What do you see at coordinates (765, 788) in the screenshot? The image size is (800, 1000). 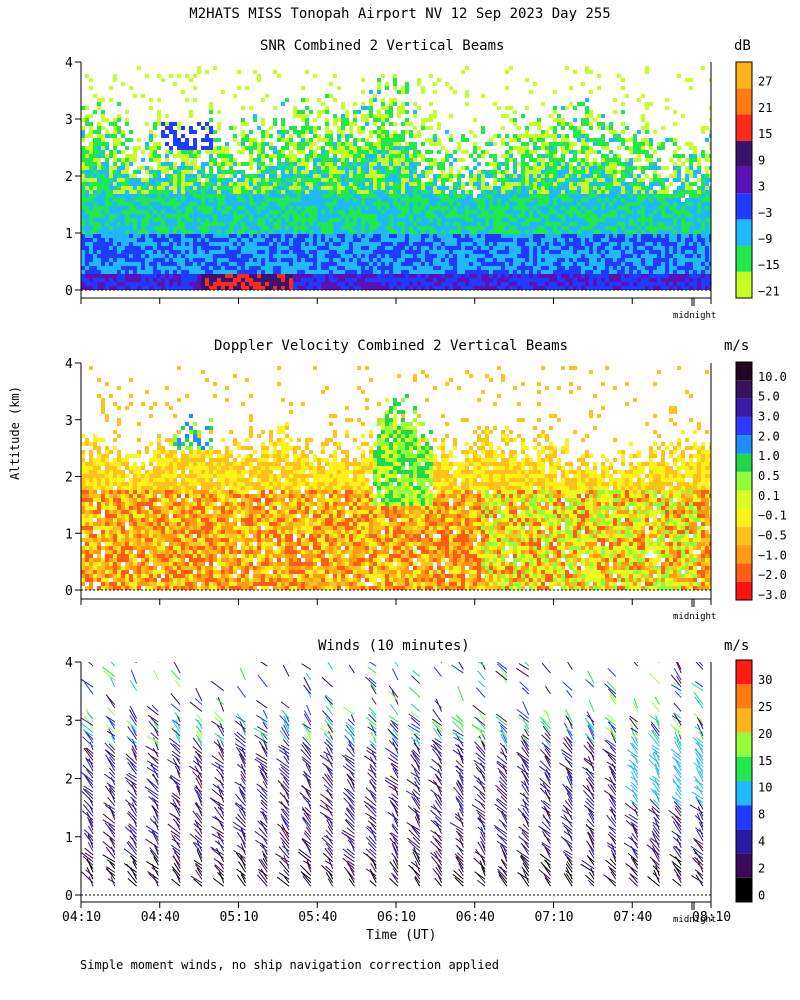 I see `colorbar-label: 10` at bounding box center [765, 788].